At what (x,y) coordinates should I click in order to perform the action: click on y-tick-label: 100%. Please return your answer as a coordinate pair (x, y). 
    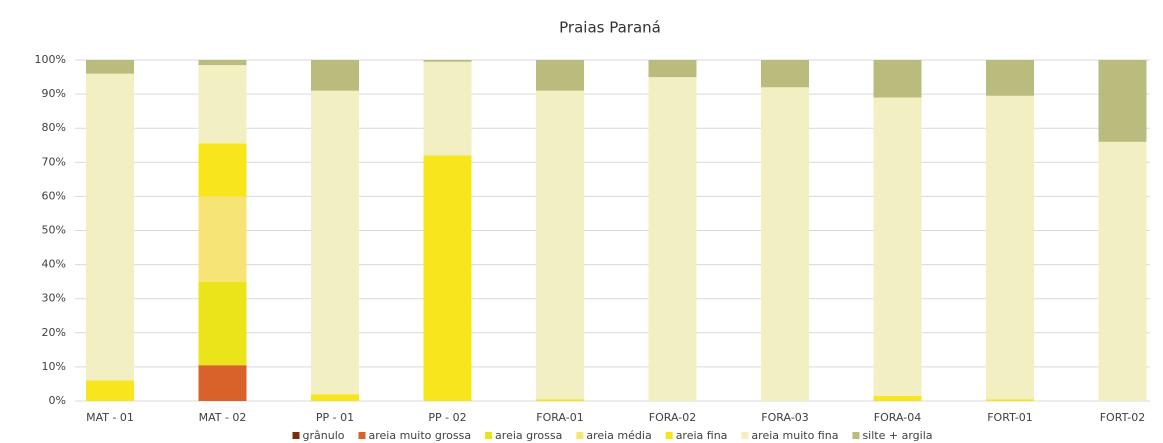
    Looking at the image, I should click on (50, 59).